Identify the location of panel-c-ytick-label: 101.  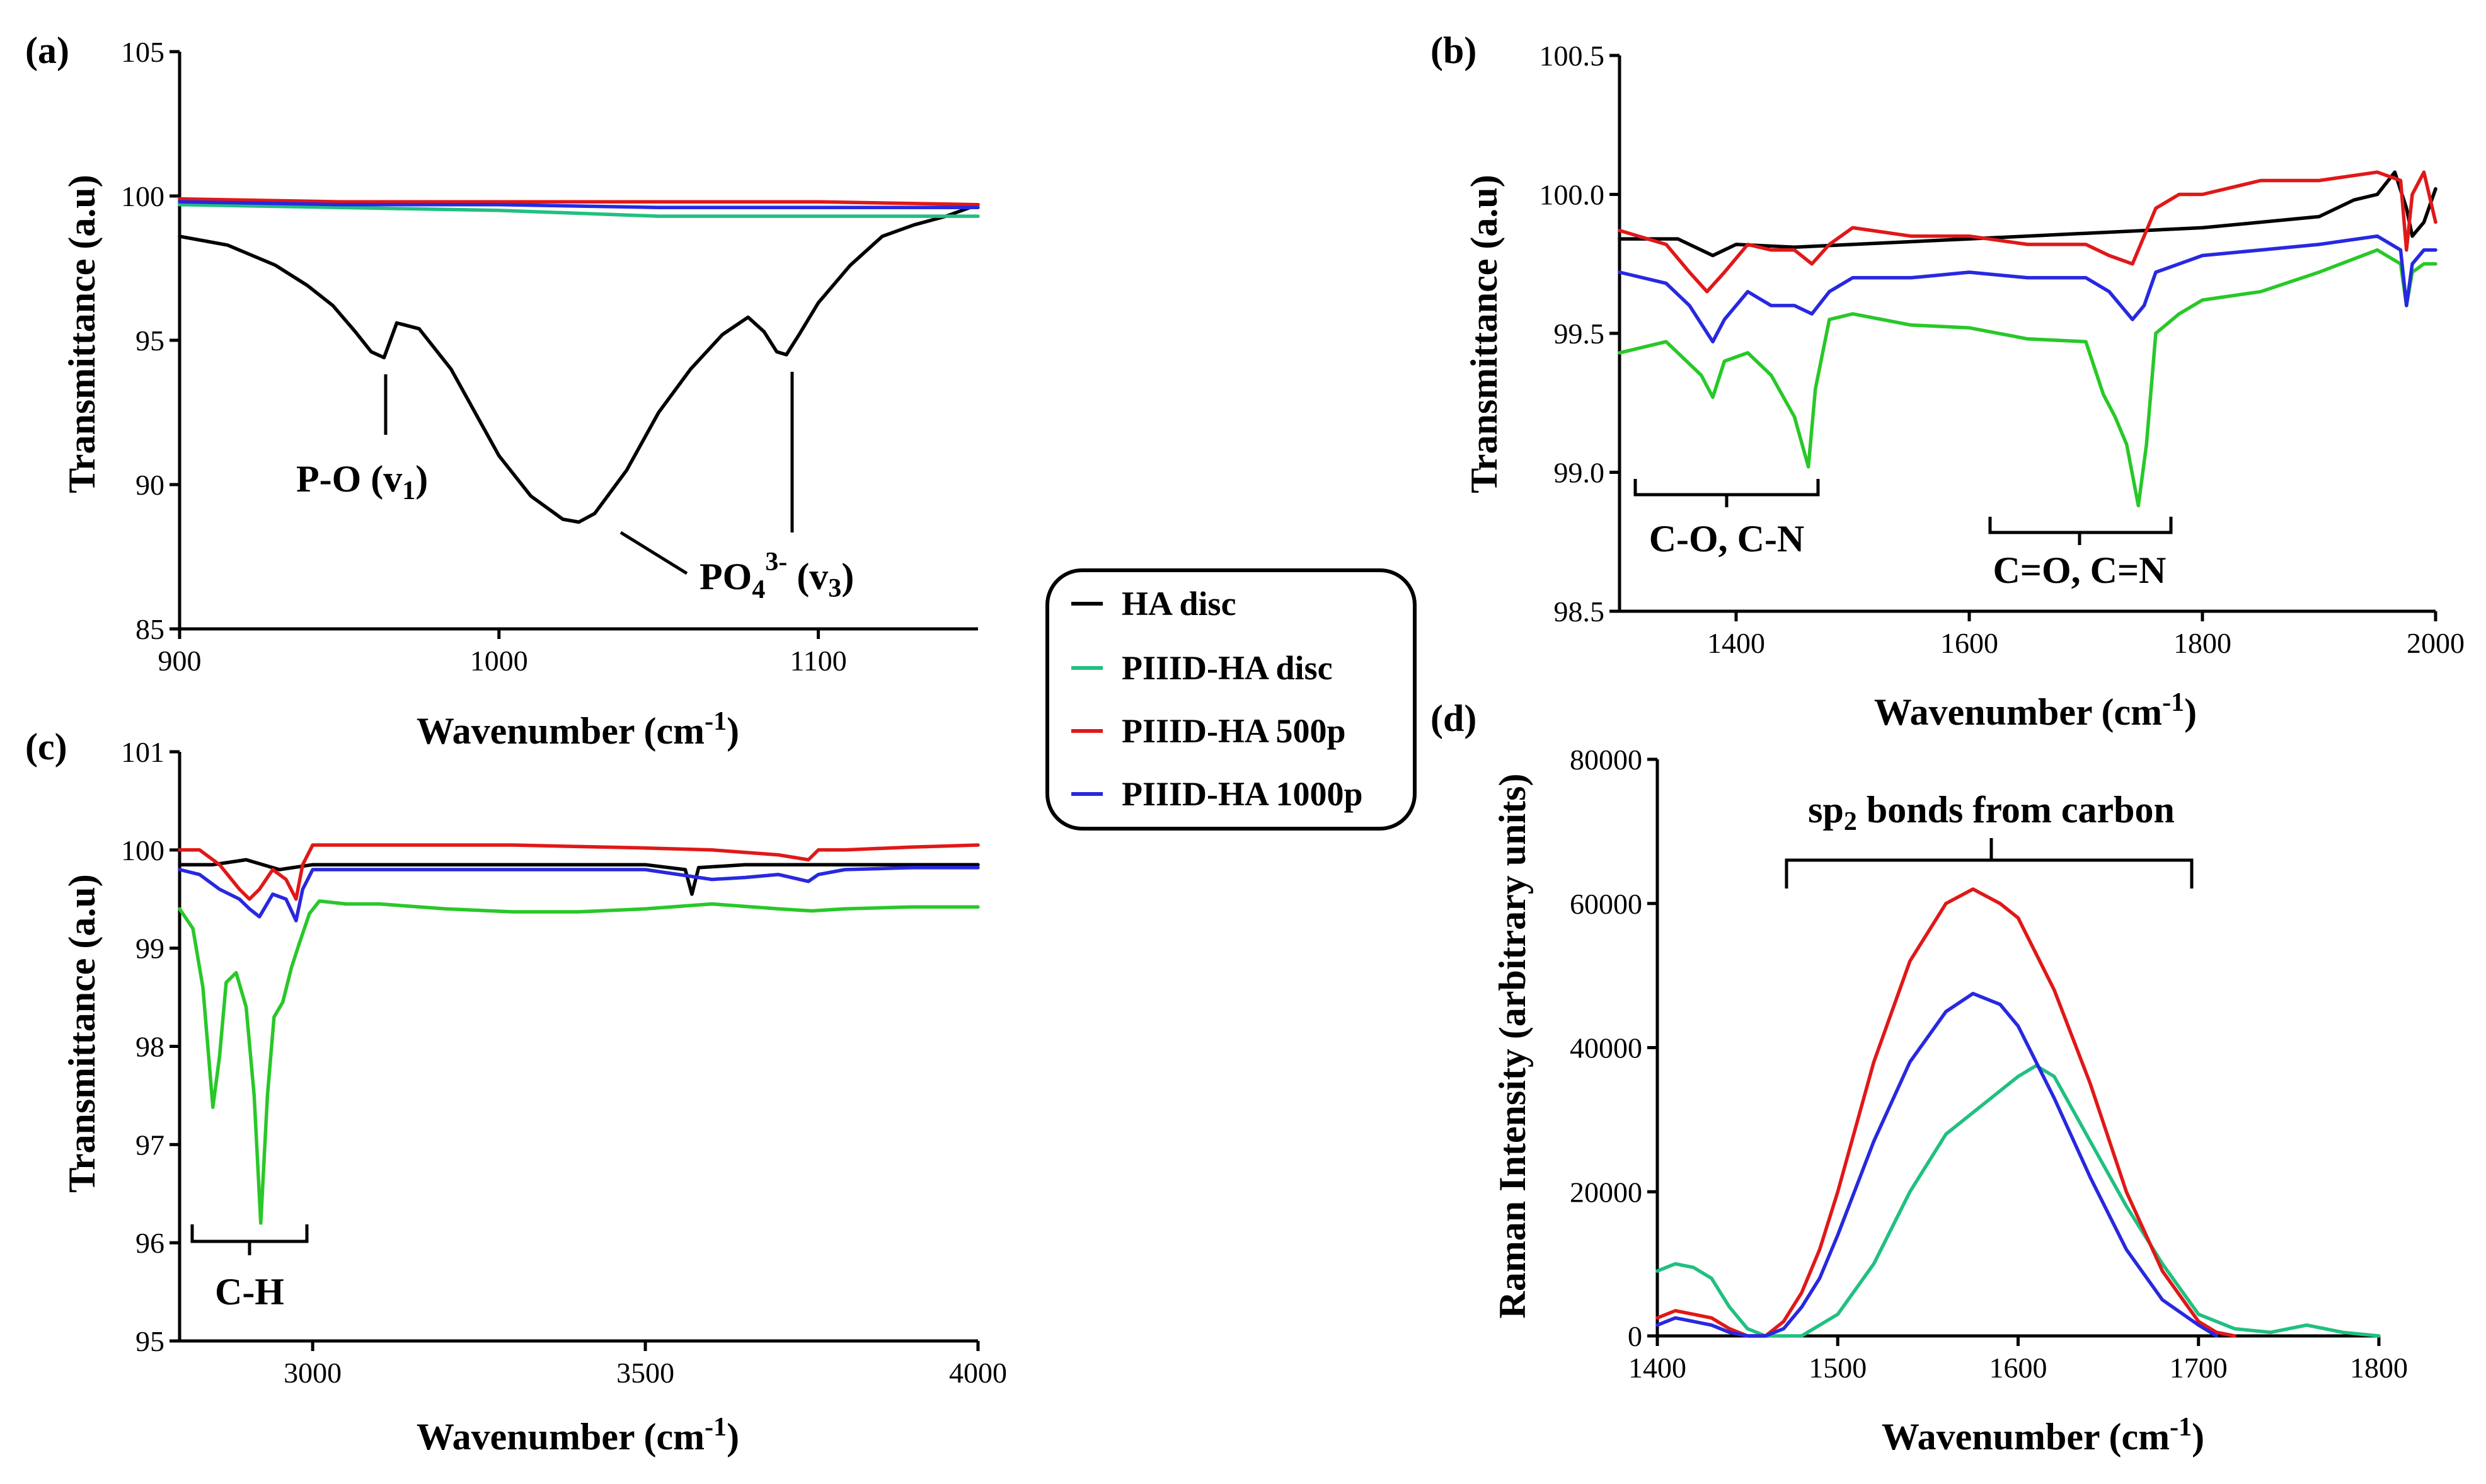
(142, 752).